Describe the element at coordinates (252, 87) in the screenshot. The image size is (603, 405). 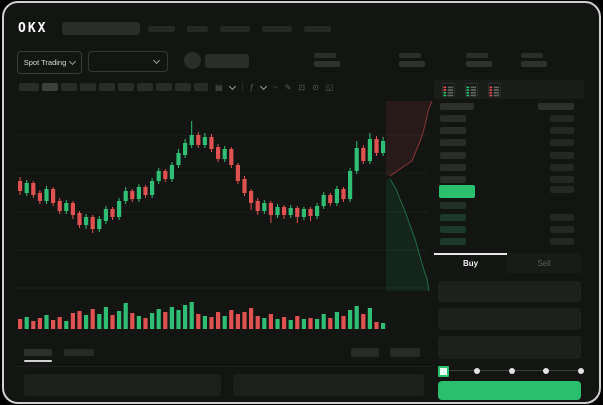
I see `indicators-icon: ƒ` at that location.